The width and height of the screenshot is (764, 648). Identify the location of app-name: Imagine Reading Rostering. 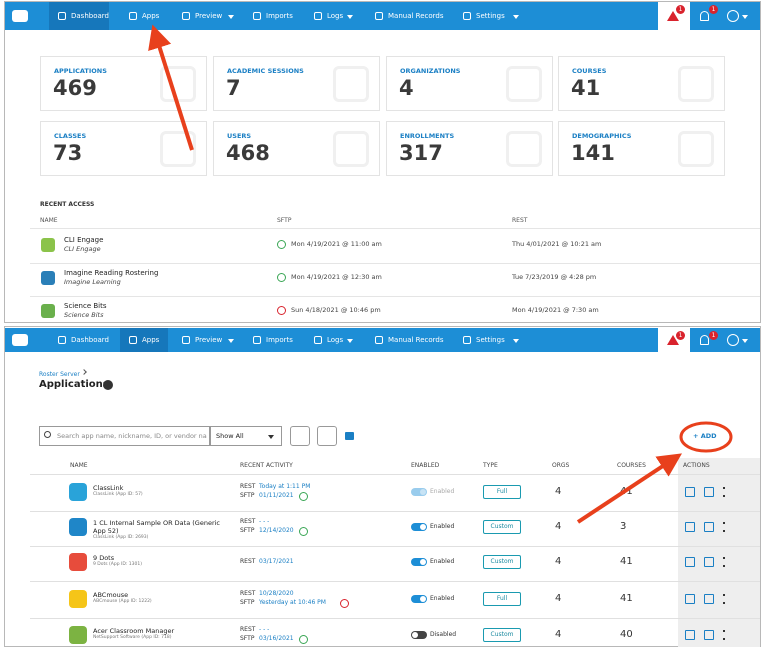
(111, 273).